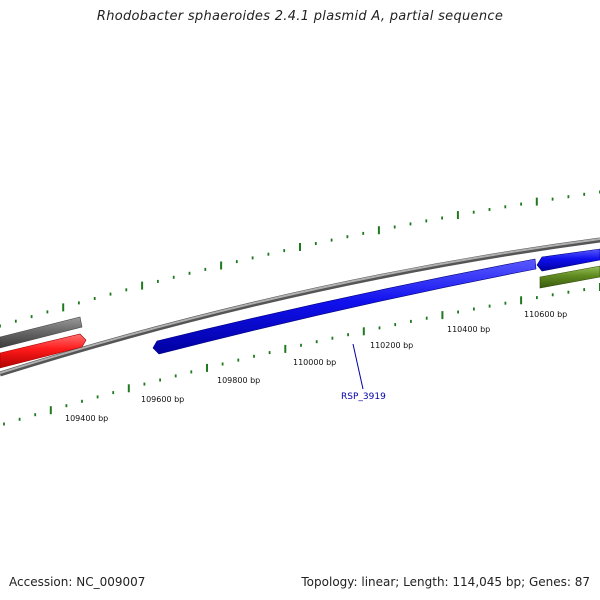  I want to click on gene-label-leader-line, so click(358, 366).